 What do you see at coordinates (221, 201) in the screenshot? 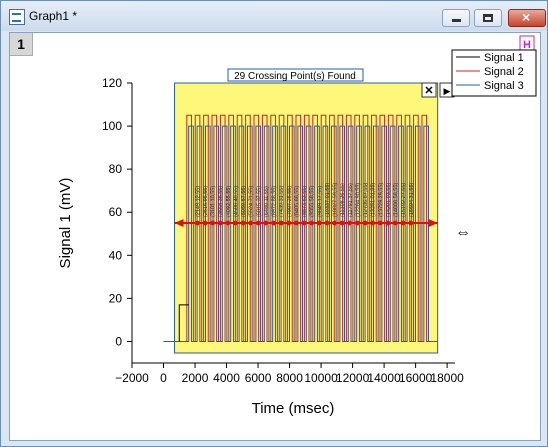
I see `crossing-label: (3558.38,55)` at bounding box center [221, 201].